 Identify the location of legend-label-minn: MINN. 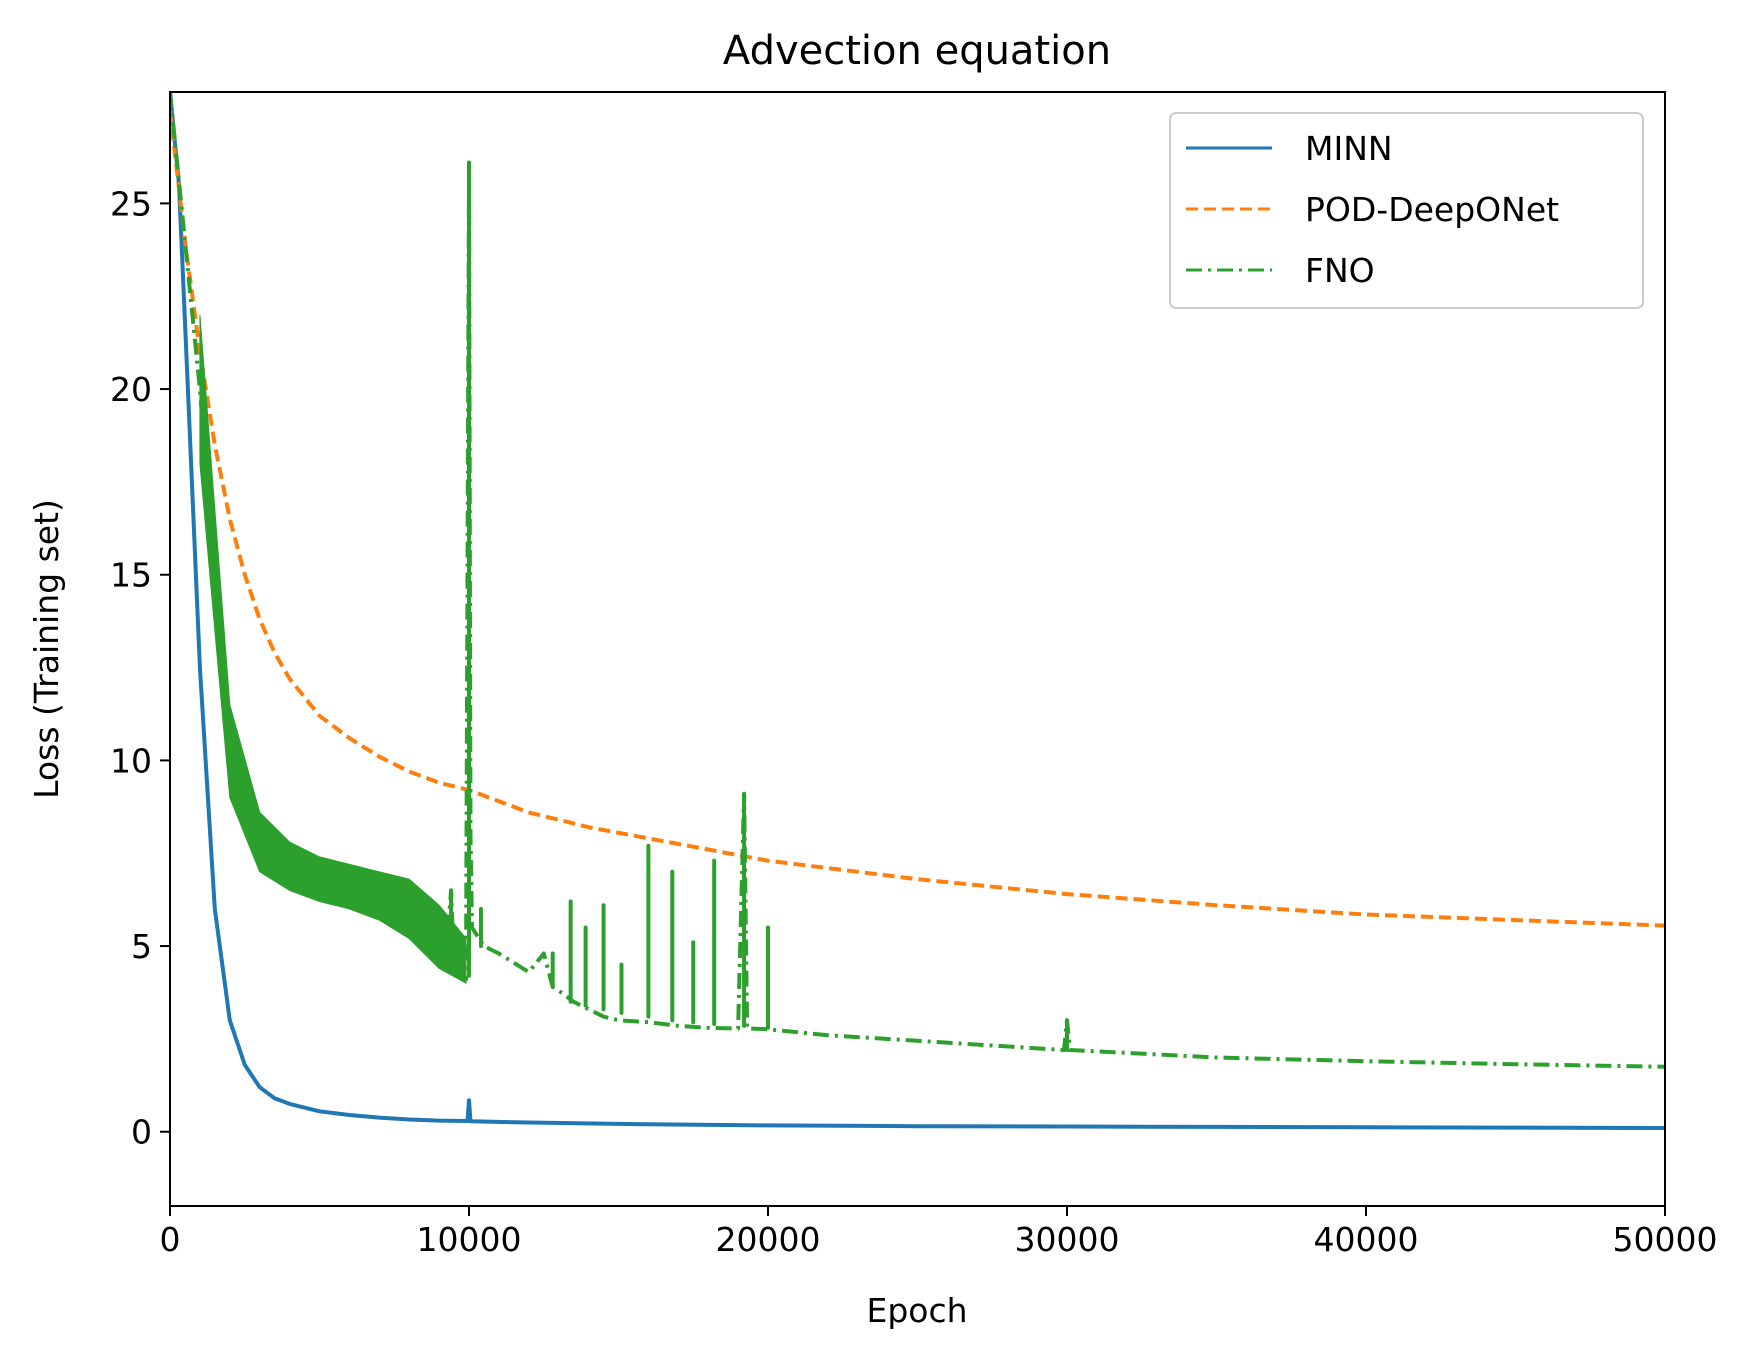
(1349, 148).